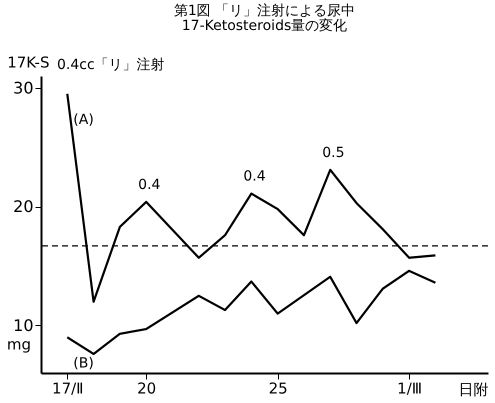 This screenshot has width=495, height=403. I want to click on y-tick-label: 20, so click(23, 206).